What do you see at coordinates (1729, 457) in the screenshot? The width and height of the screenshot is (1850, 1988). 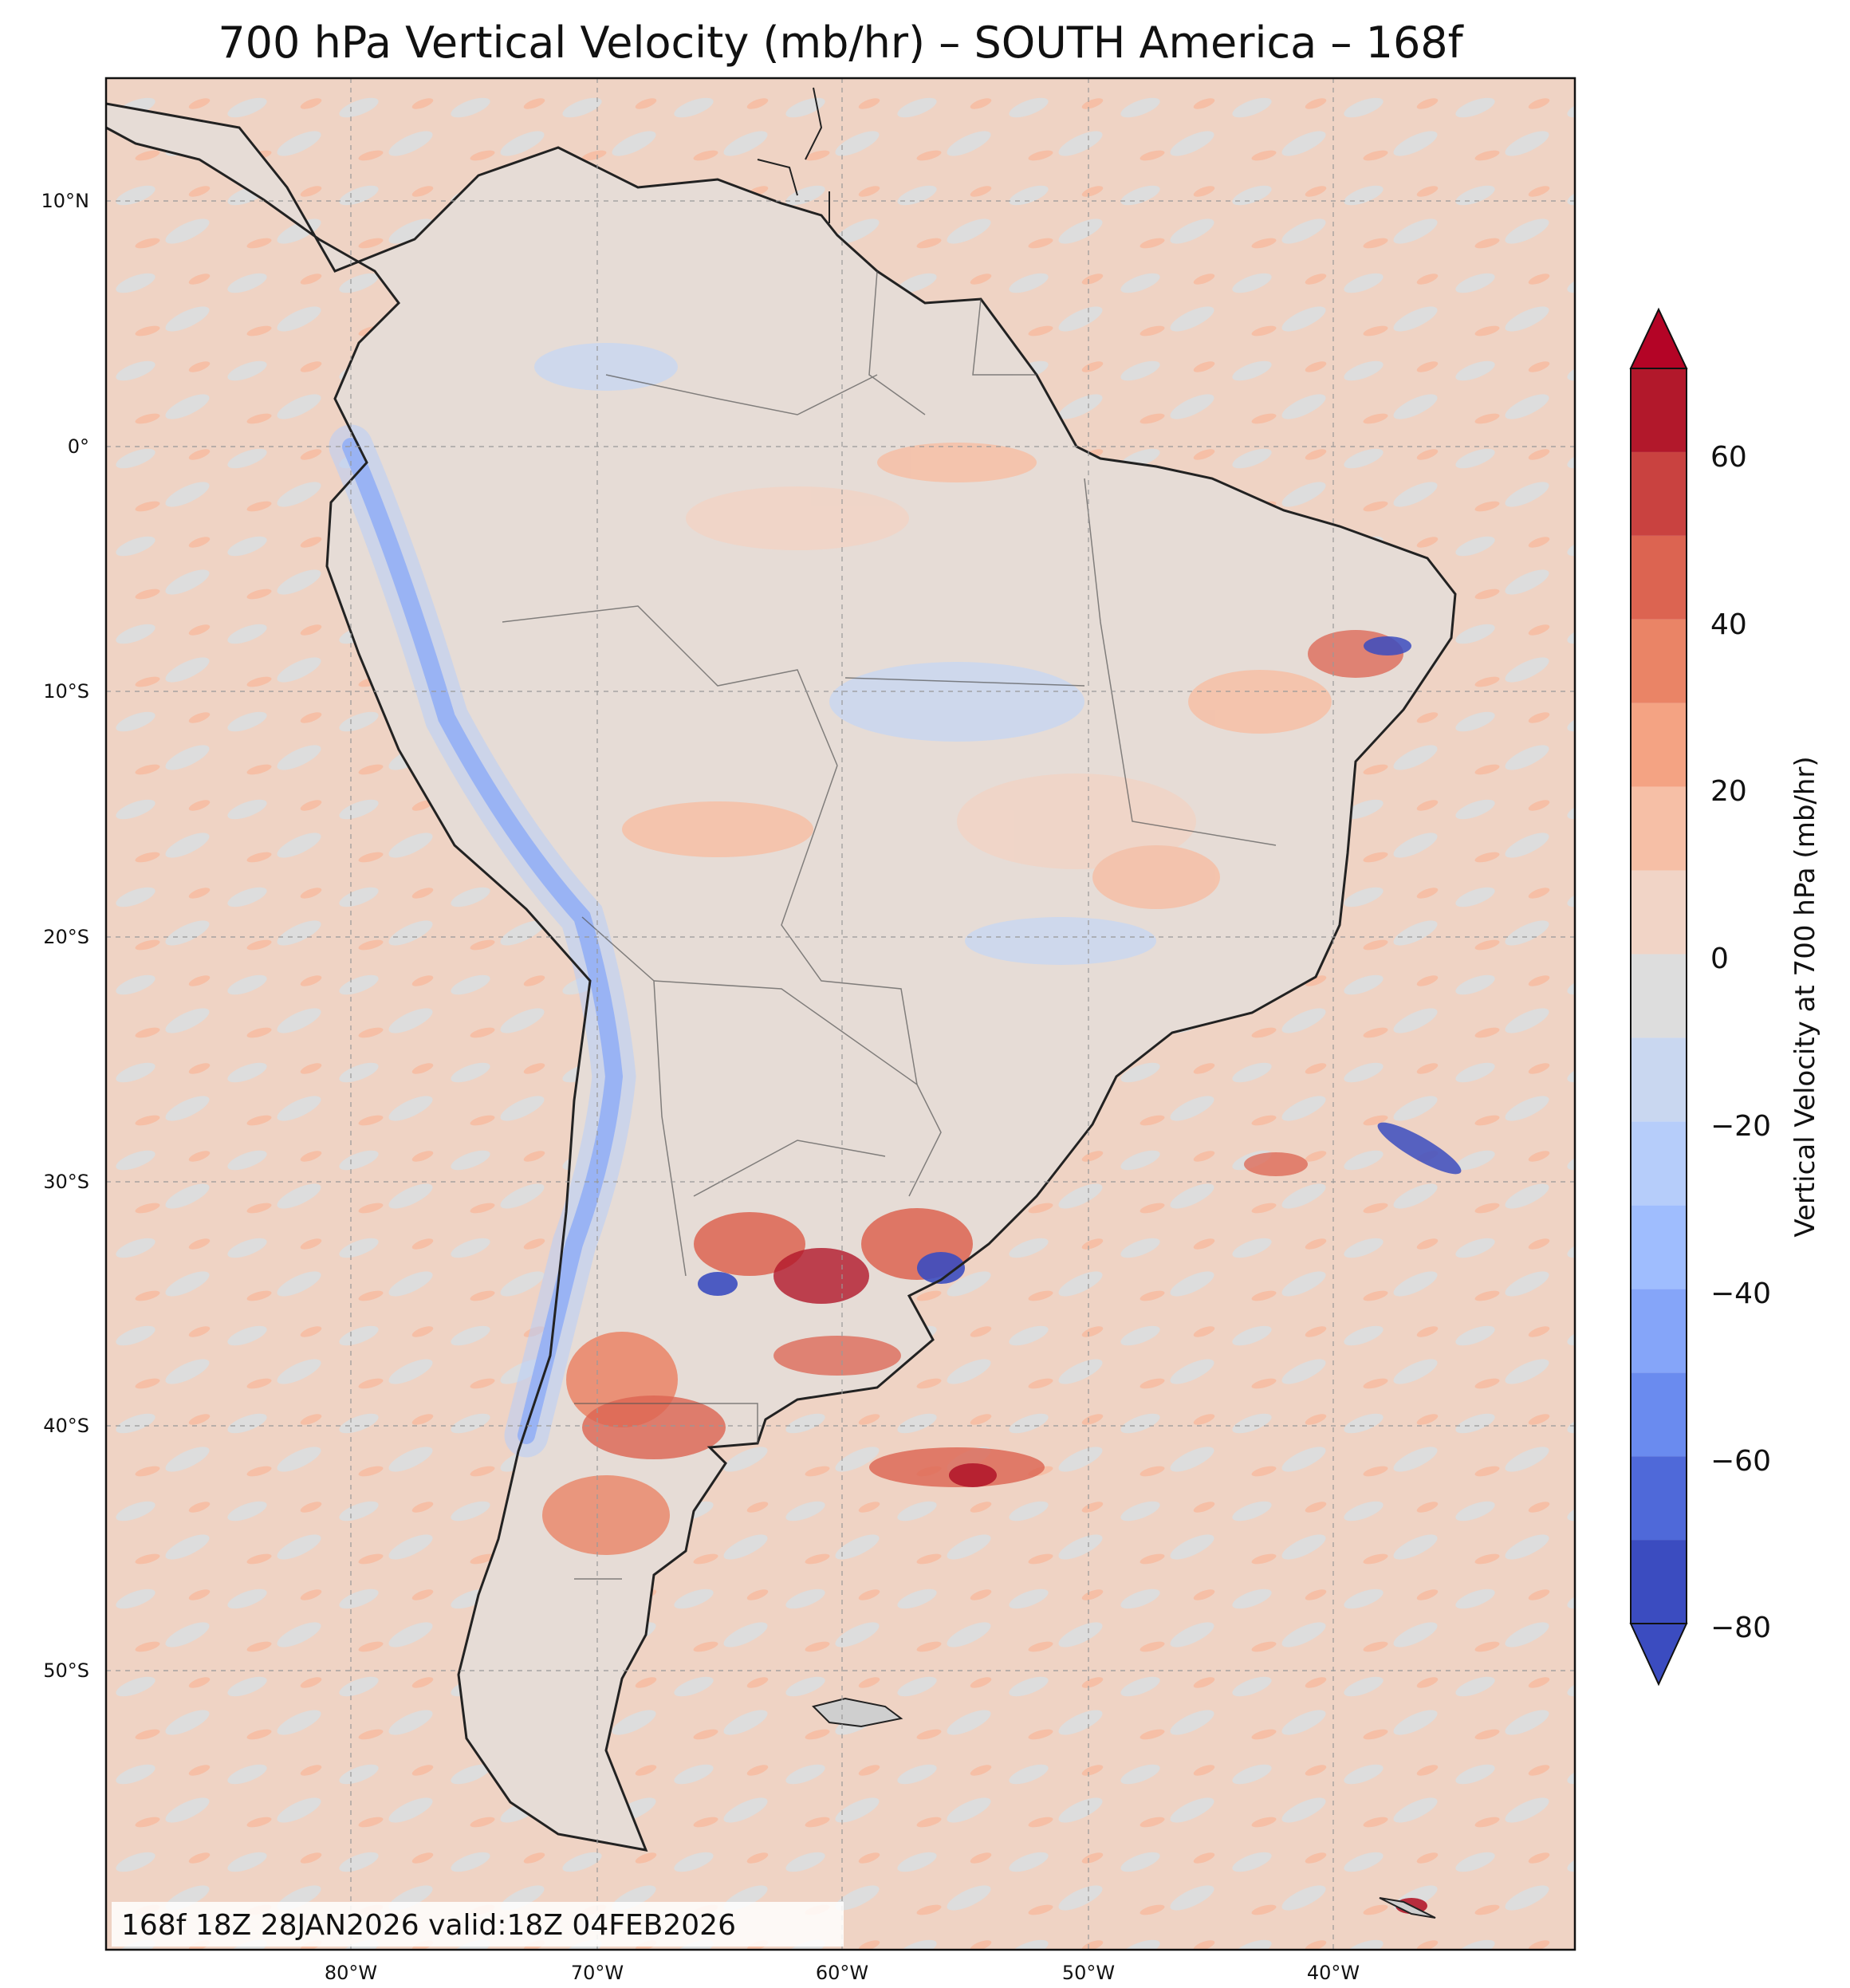 I see `cb-tick-60: 60` at bounding box center [1729, 457].